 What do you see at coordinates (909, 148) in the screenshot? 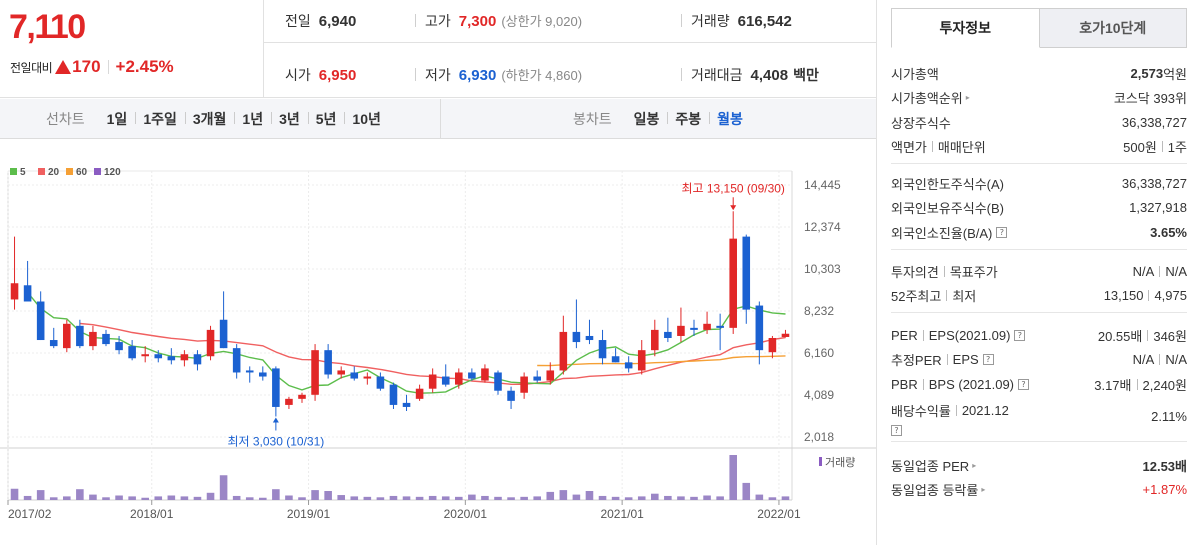
I see `info-key-part: 액면가` at bounding box center [909, 148].